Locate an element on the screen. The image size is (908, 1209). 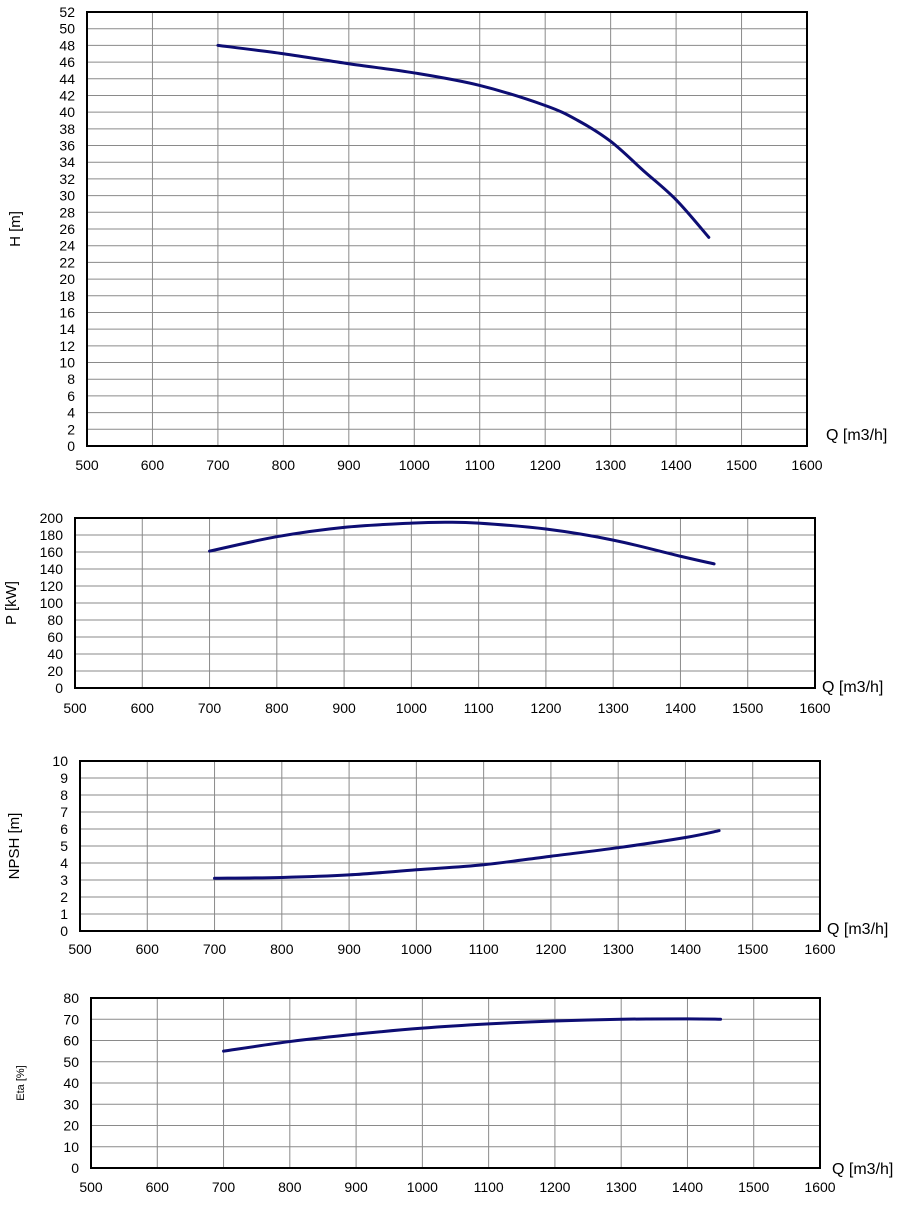
plot-frame is located at coordinates (445, 603).